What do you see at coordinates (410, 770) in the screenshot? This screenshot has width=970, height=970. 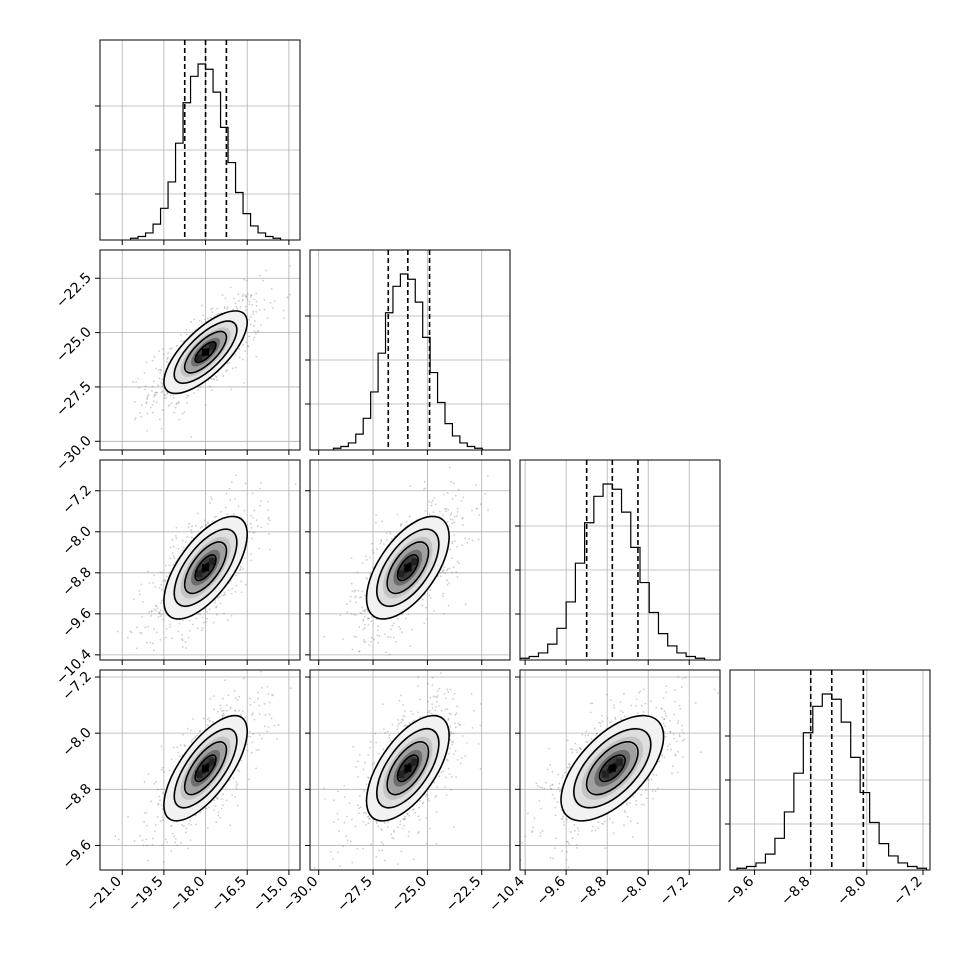 I see `panel-content` at bounding box center [410, 770].